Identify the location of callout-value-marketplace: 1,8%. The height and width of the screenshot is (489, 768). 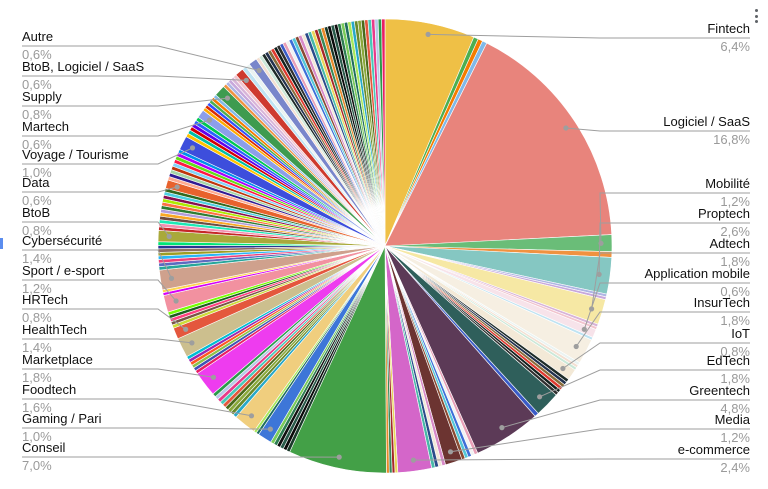
(37, 377).